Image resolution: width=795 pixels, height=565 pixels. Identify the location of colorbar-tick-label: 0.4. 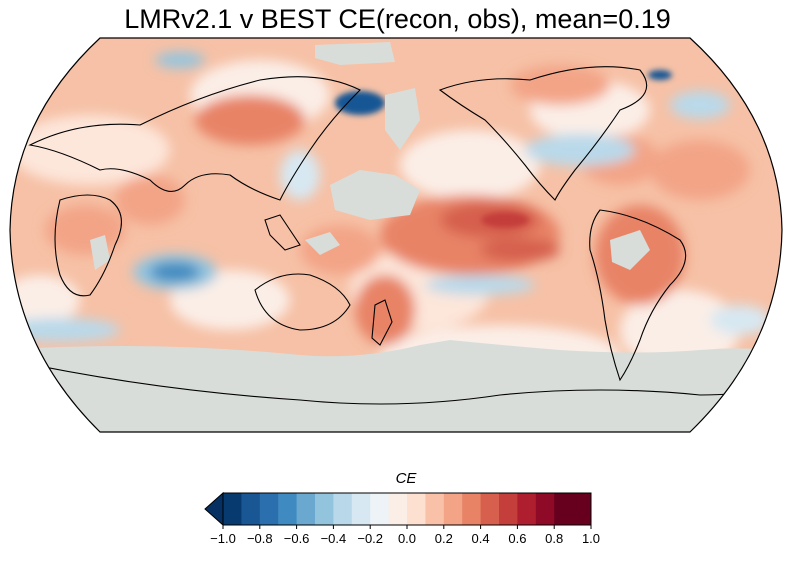
(481, 538).